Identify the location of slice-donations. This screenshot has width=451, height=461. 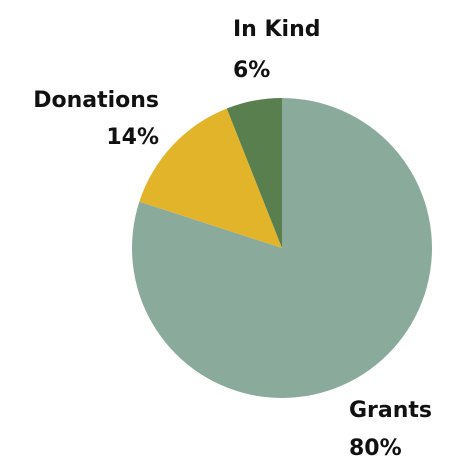
(210, 178).